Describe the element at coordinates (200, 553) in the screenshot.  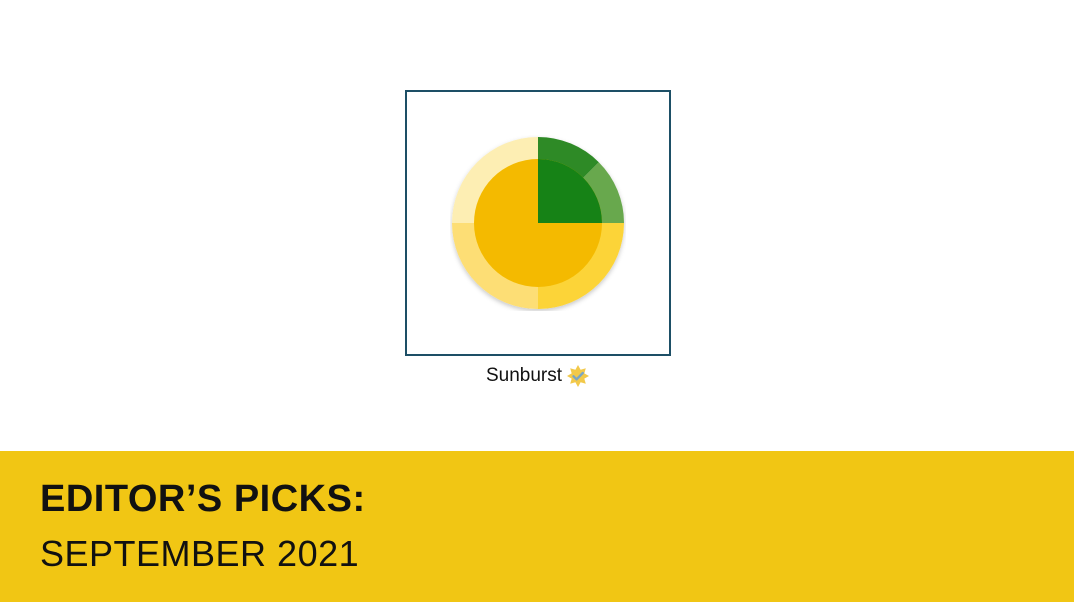
I see `banner-subtitle: SEPTEMBER 2021` at that location.